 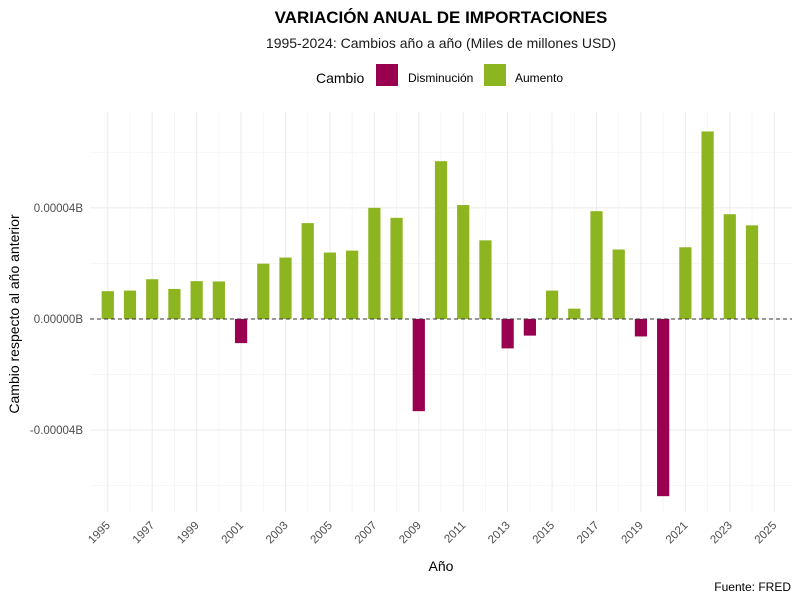 I want to click on x-tick-label: 2025, so click(x=766, y=533).